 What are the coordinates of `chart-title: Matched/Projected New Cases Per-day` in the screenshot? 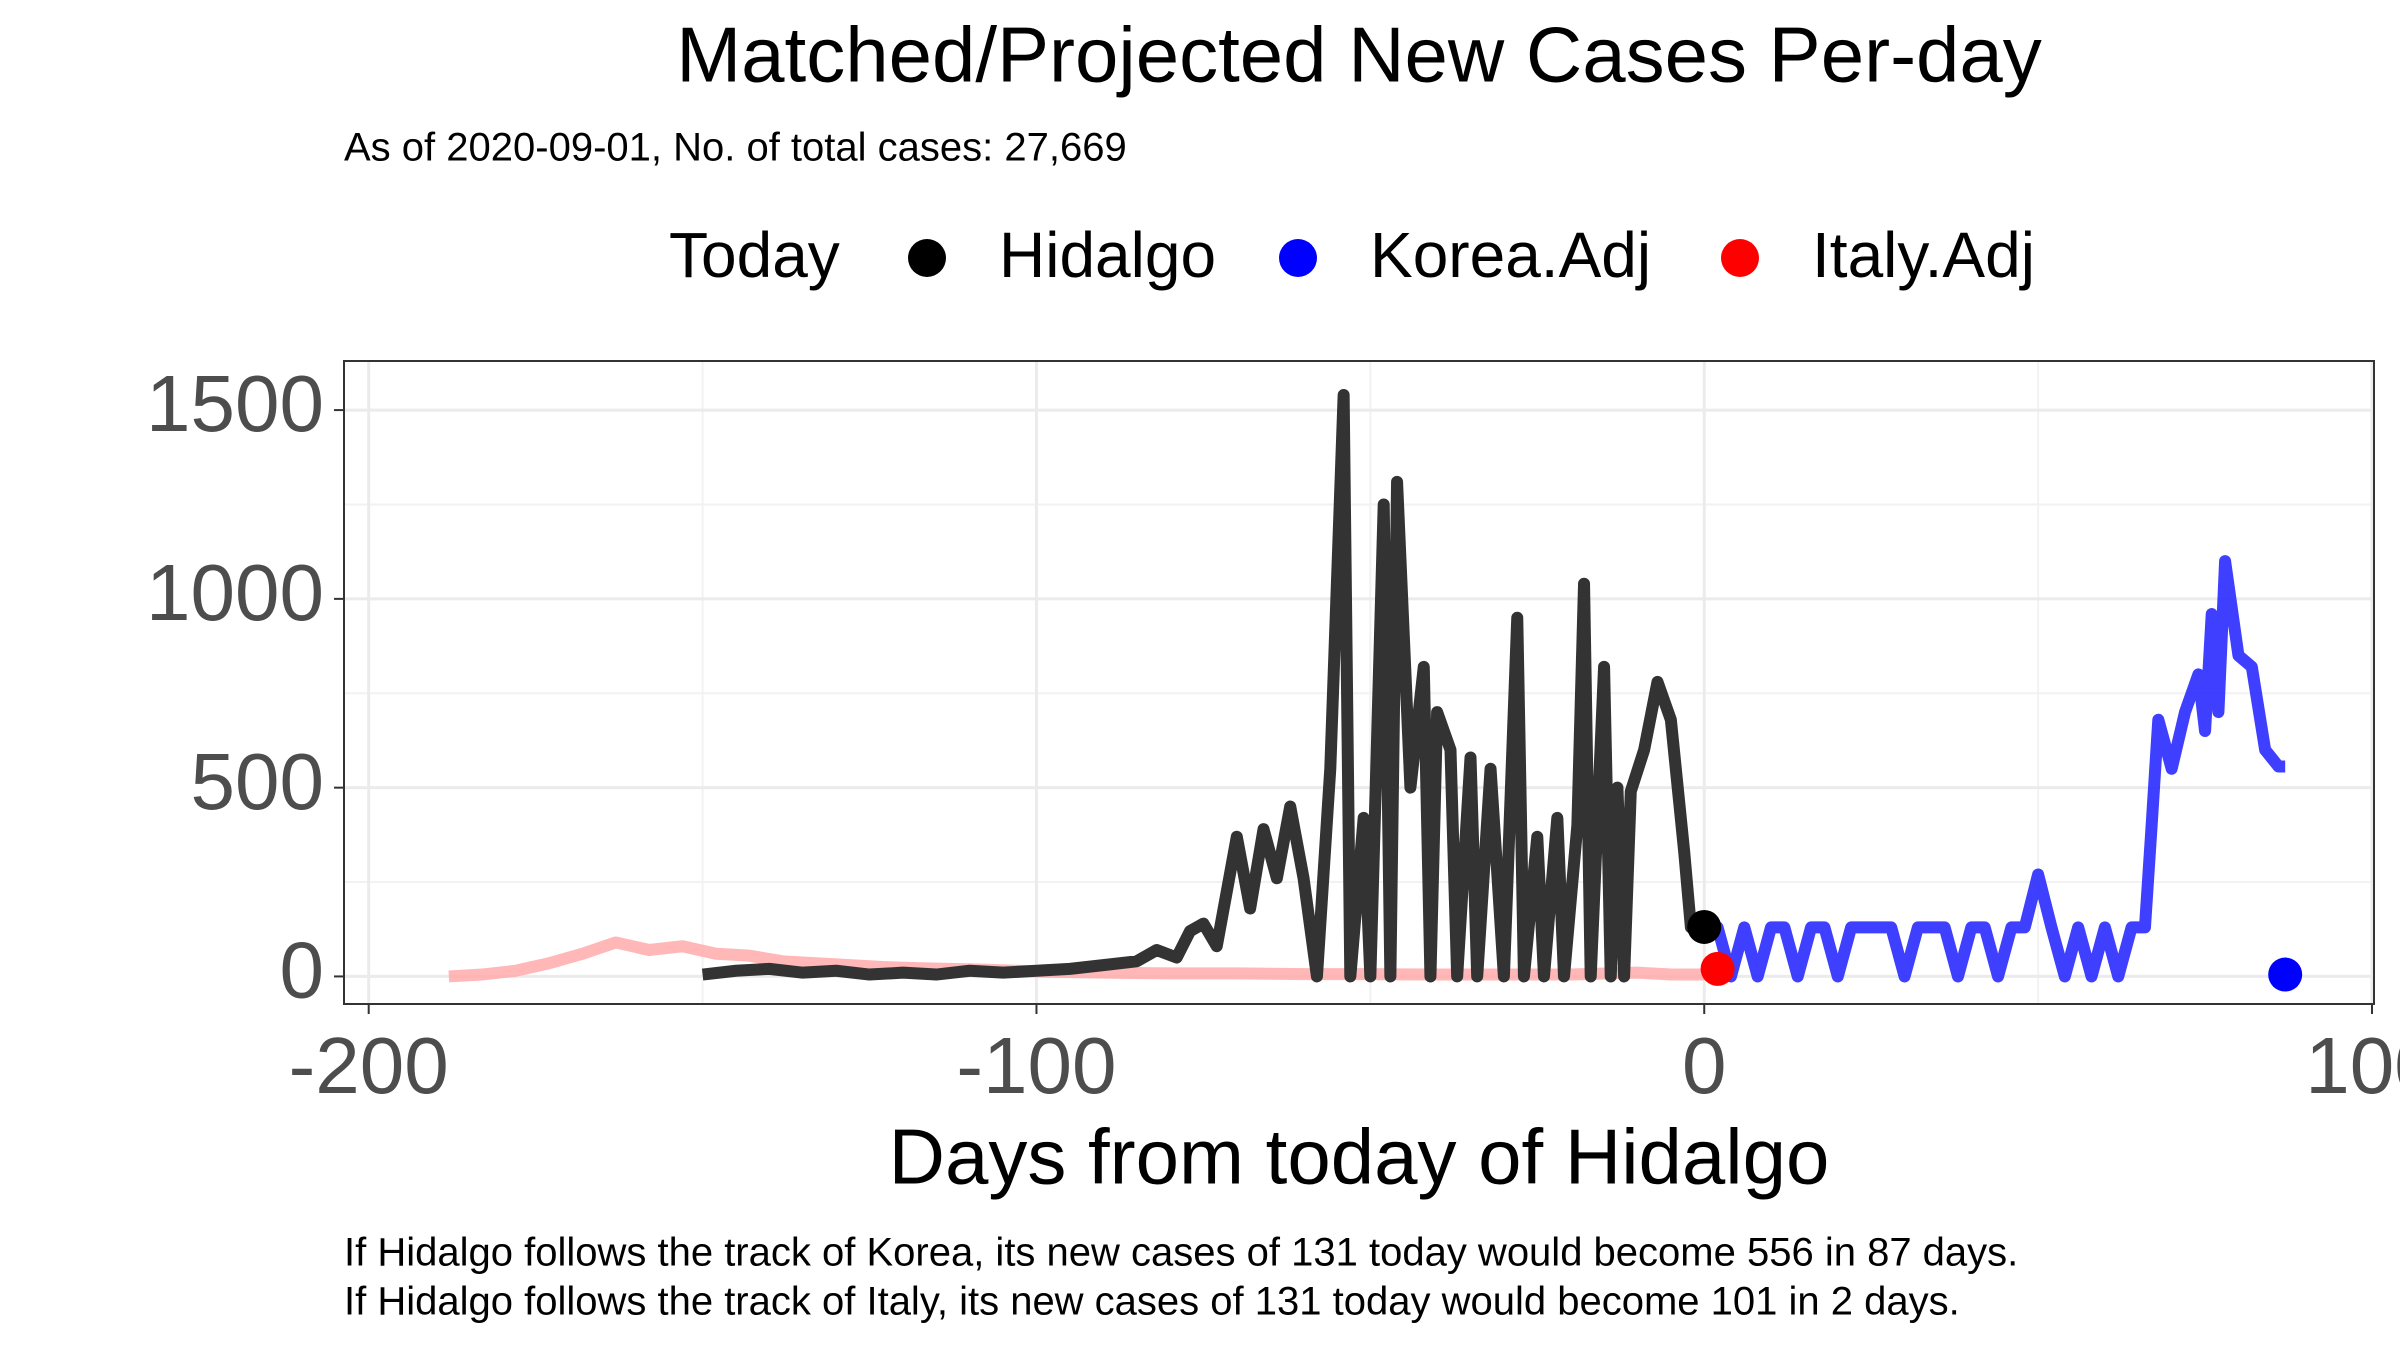 It's located at (1359, 55).